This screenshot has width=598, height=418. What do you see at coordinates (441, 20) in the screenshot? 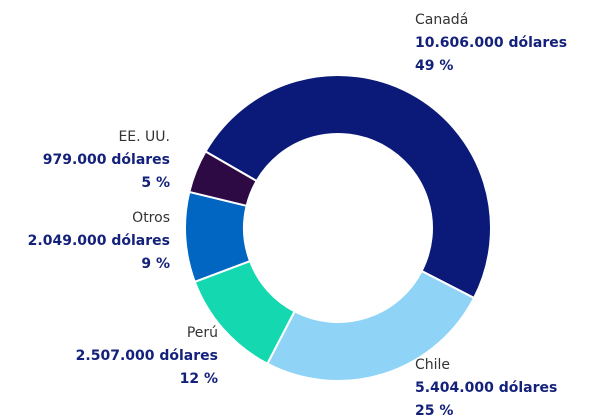
I see `slice-name: Canadá` at bounding box center [441, 20].